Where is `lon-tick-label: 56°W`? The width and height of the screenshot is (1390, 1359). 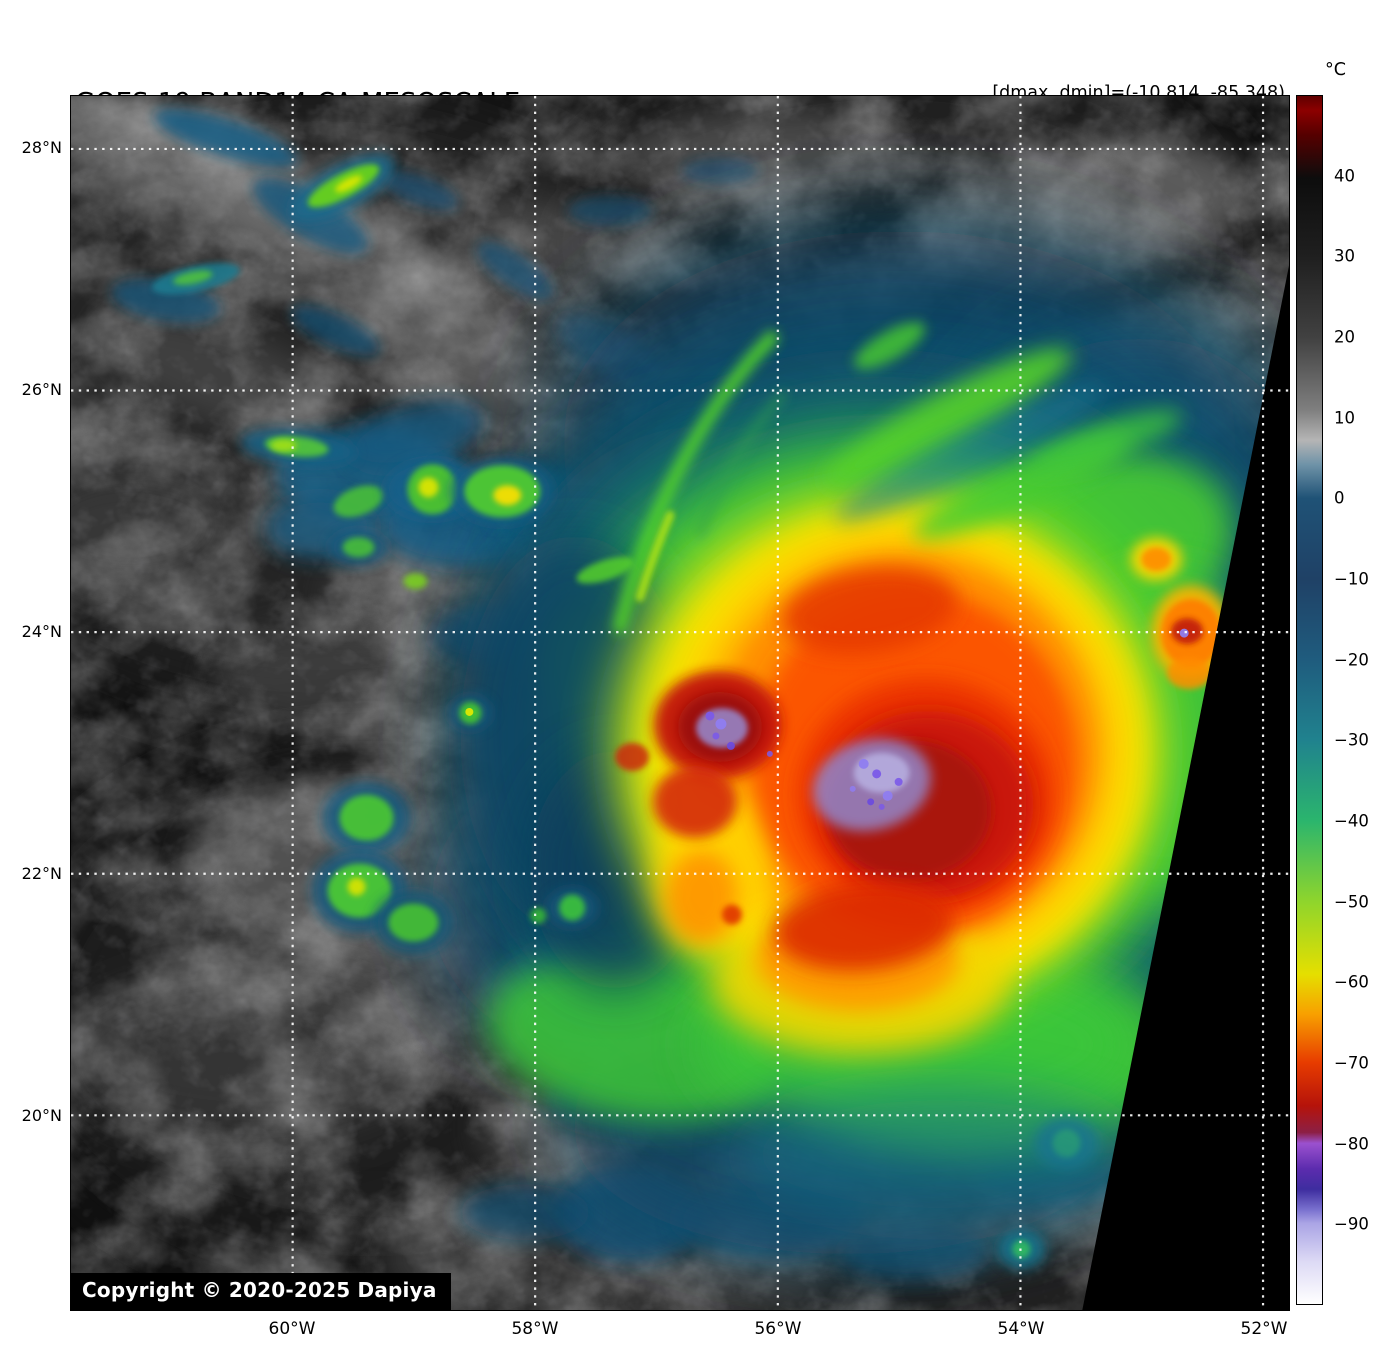
lon-tick-label: 56°W is located at coordinates (778, 1329).